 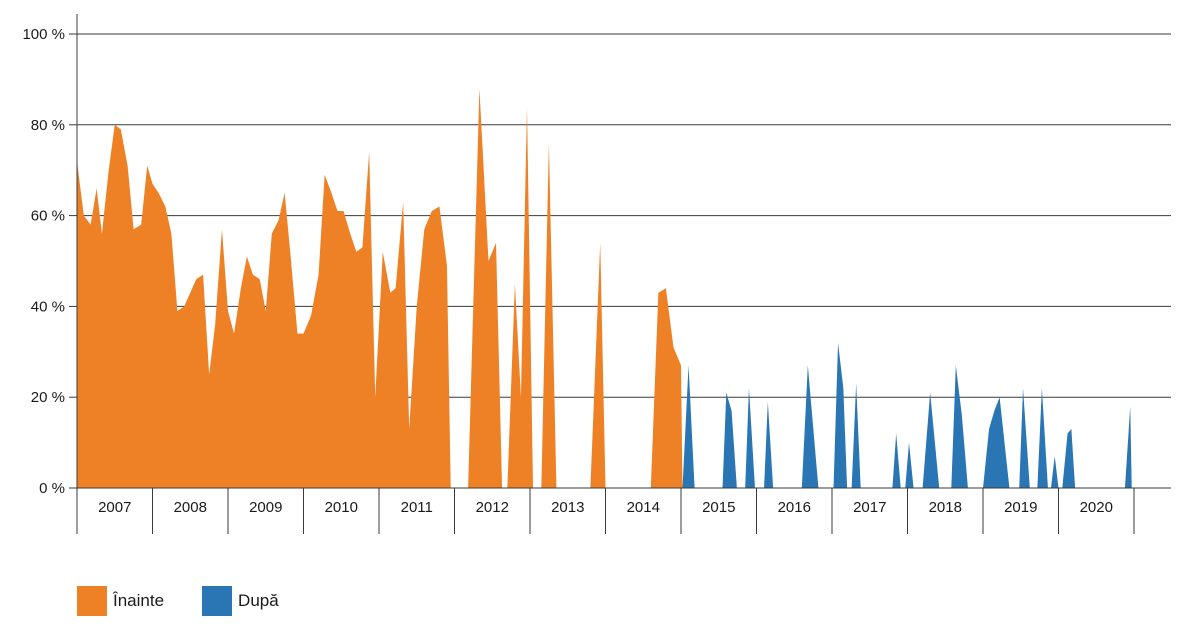 I want to click on x-tick-label: 2010, so click(x=341, y=507).